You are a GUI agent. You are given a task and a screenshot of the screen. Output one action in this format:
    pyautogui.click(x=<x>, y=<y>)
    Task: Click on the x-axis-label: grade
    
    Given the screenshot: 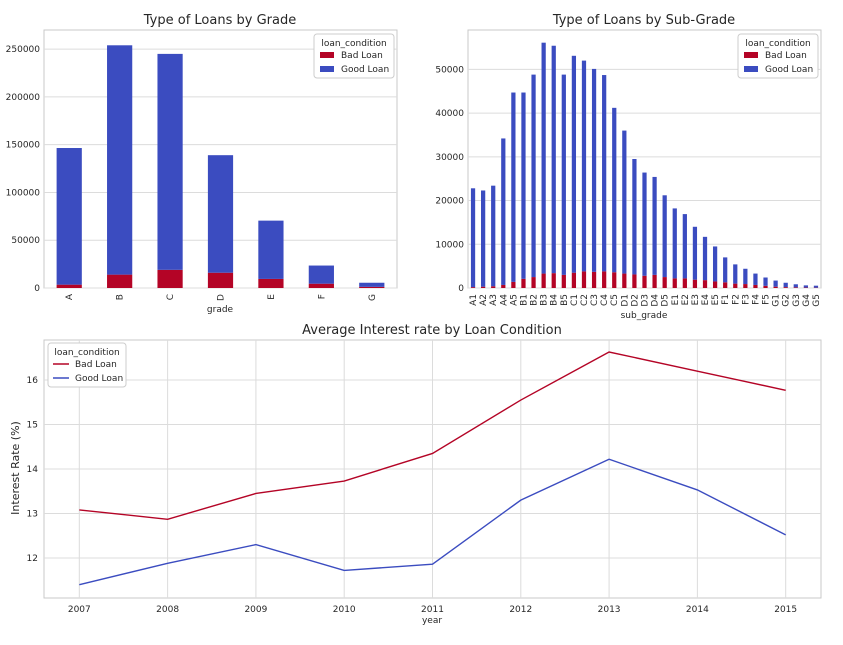 What is the action you would take?
    pyautogui.click(x=220, y=310)
    